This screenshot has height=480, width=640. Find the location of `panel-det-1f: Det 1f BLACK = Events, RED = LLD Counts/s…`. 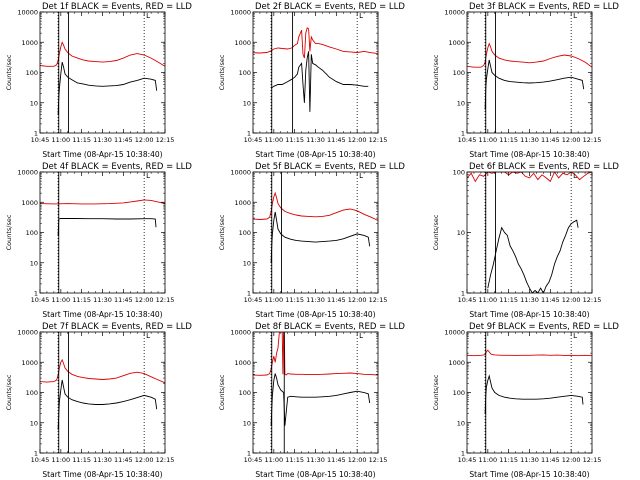

panel-det-1f: Det 1f BLACK = Events, RED = LLD Counts/s… is located at coordinates (106, 80).